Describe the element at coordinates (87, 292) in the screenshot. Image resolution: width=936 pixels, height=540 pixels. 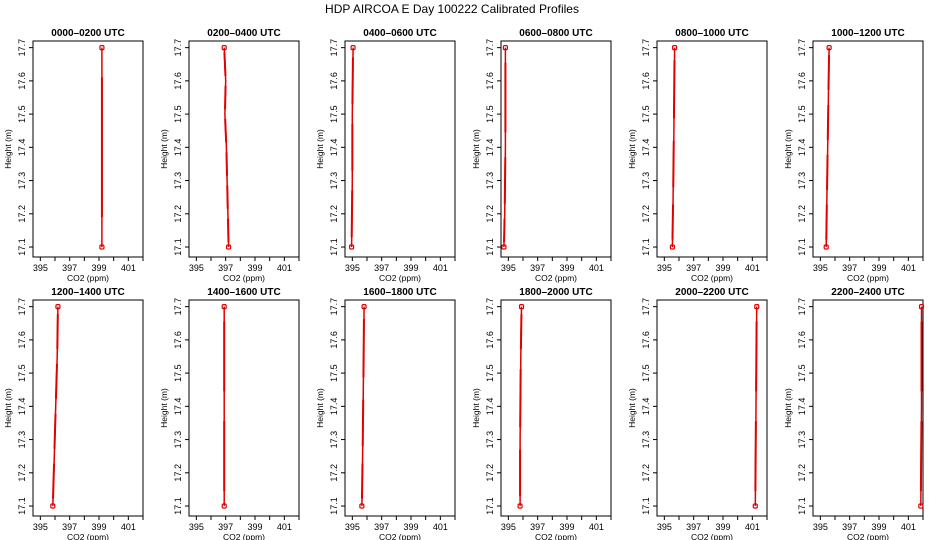
I see `panel-title: 1200–1400 UTC` at that location.